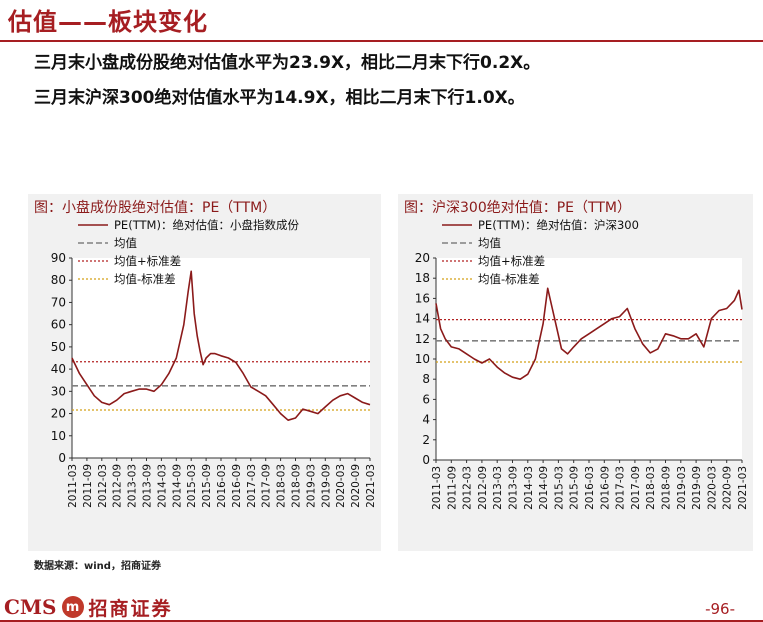  What do you see at coordinates (426, 420) in the screenshot?
I see `y-tick-label: 4` at bounding box center [426, 420].